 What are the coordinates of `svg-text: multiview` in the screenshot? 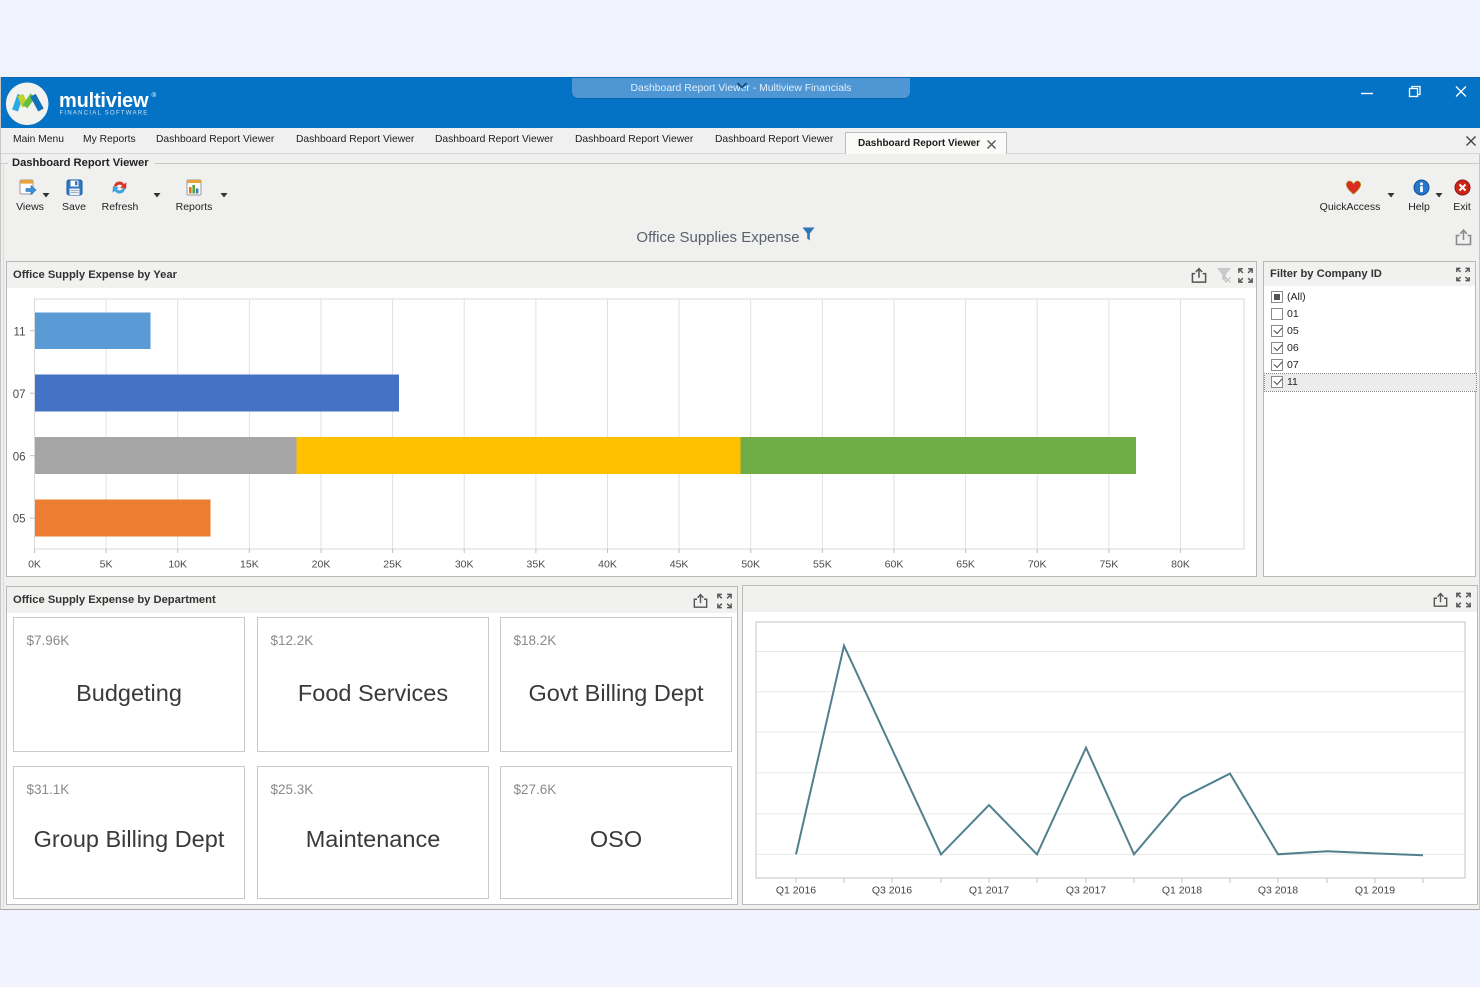 It's located at (104, 101).